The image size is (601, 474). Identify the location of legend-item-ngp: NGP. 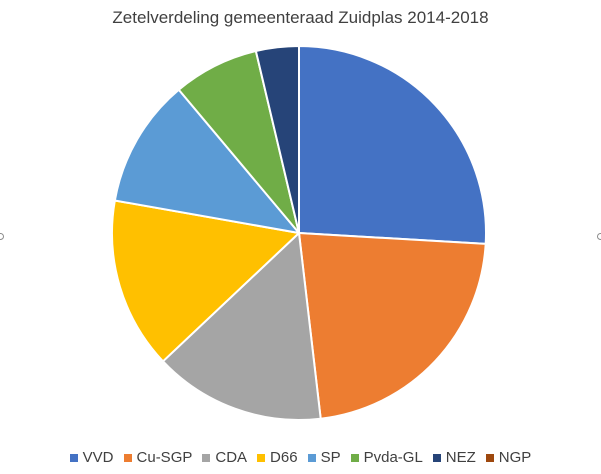
(508, 457).